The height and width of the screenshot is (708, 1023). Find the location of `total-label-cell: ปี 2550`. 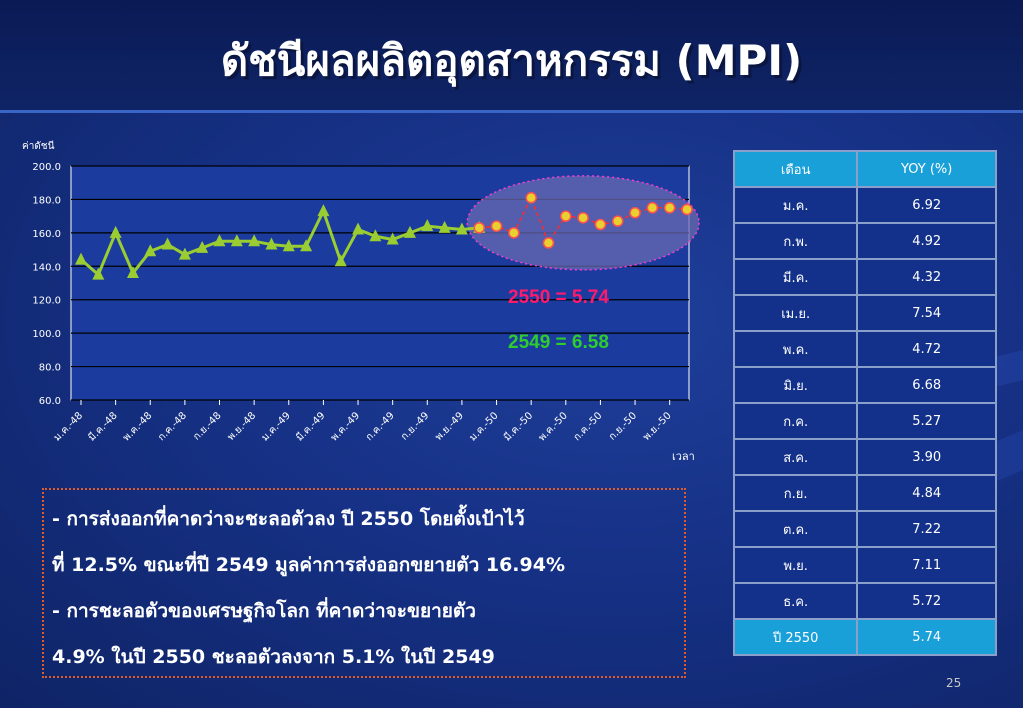

total-label-cell: ปี 2550 is located at coordinates (795, 637).